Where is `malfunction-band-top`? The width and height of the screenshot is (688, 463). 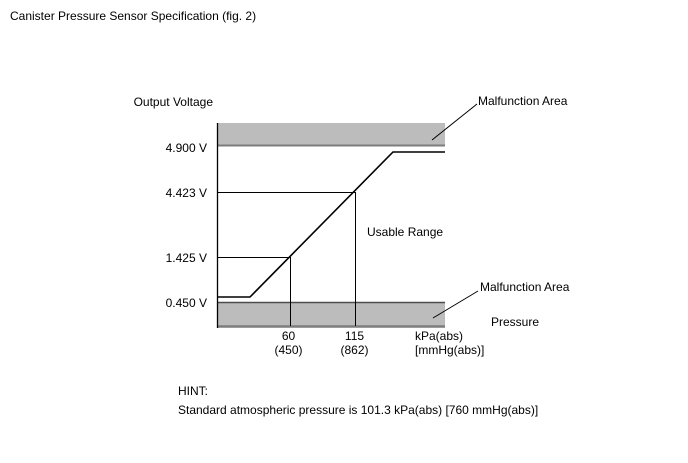 malfunction-band-top is located at coordinates (331, 134).